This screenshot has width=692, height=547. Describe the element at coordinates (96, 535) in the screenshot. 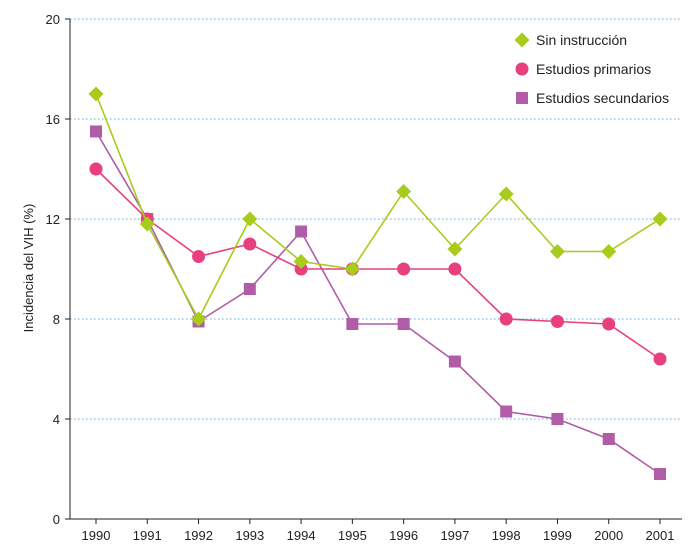

I see `x-tick-label: 1990` at that location.